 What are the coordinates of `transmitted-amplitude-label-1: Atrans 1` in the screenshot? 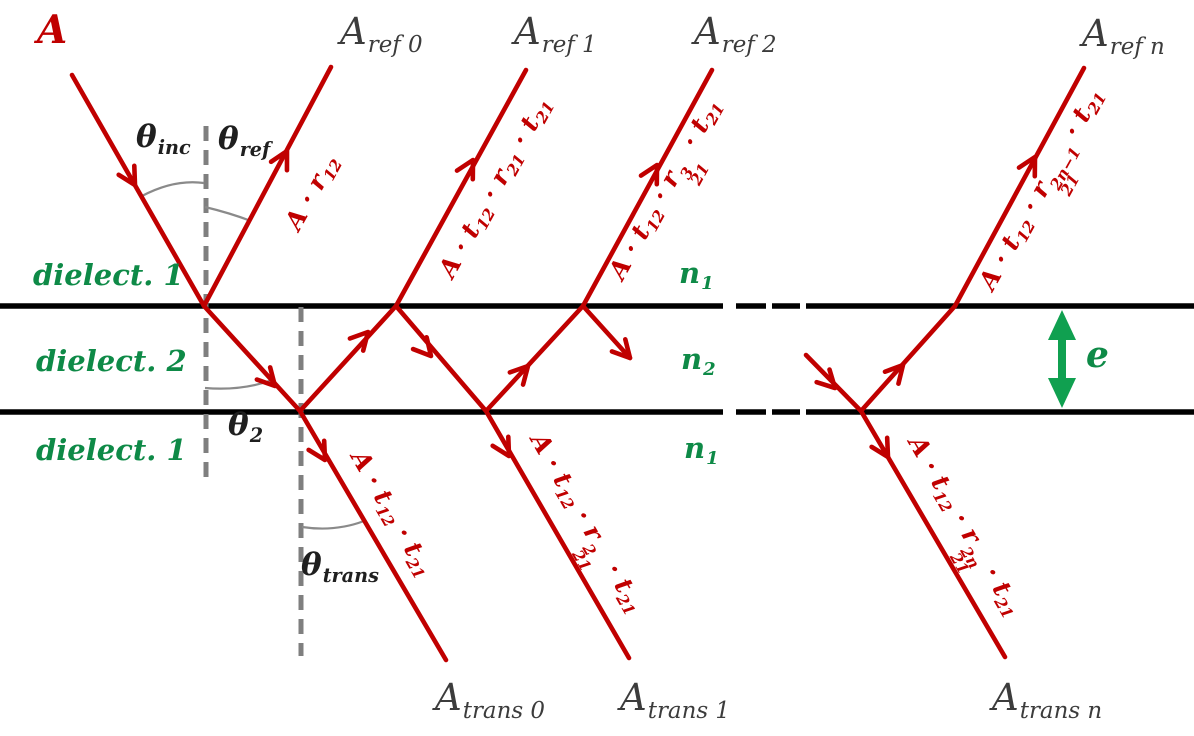 It's located at (675, 700).